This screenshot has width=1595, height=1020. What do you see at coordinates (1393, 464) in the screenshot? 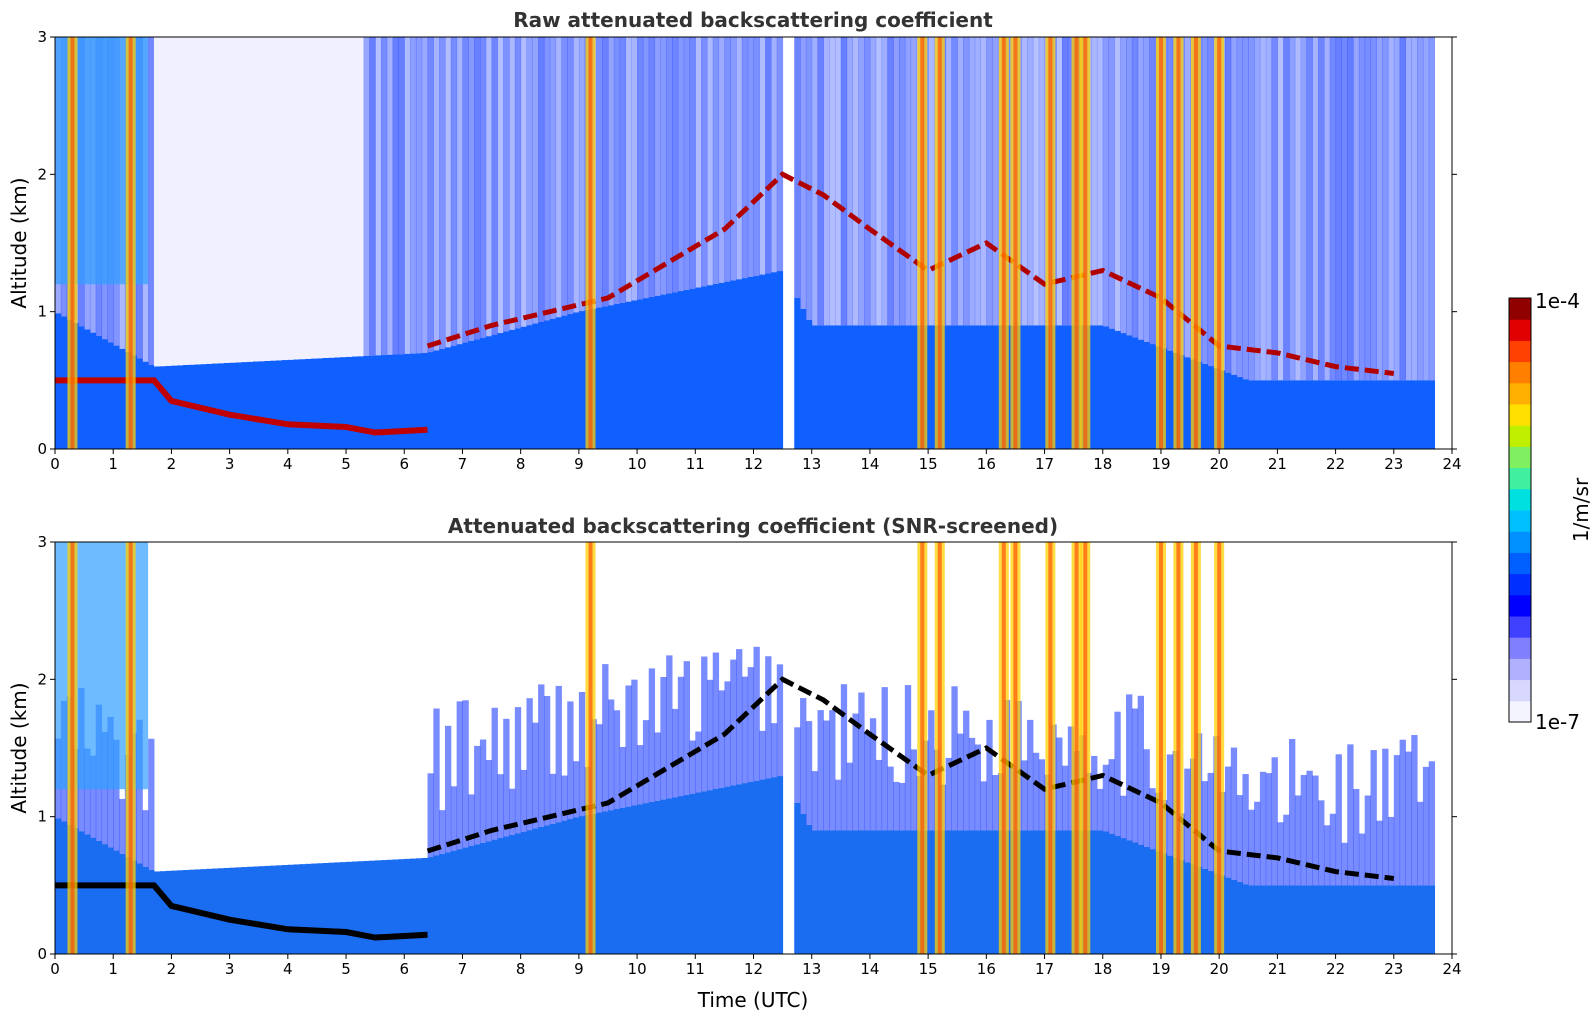
I see `x-tick-label: 23` at bounding box center [1393, 464].